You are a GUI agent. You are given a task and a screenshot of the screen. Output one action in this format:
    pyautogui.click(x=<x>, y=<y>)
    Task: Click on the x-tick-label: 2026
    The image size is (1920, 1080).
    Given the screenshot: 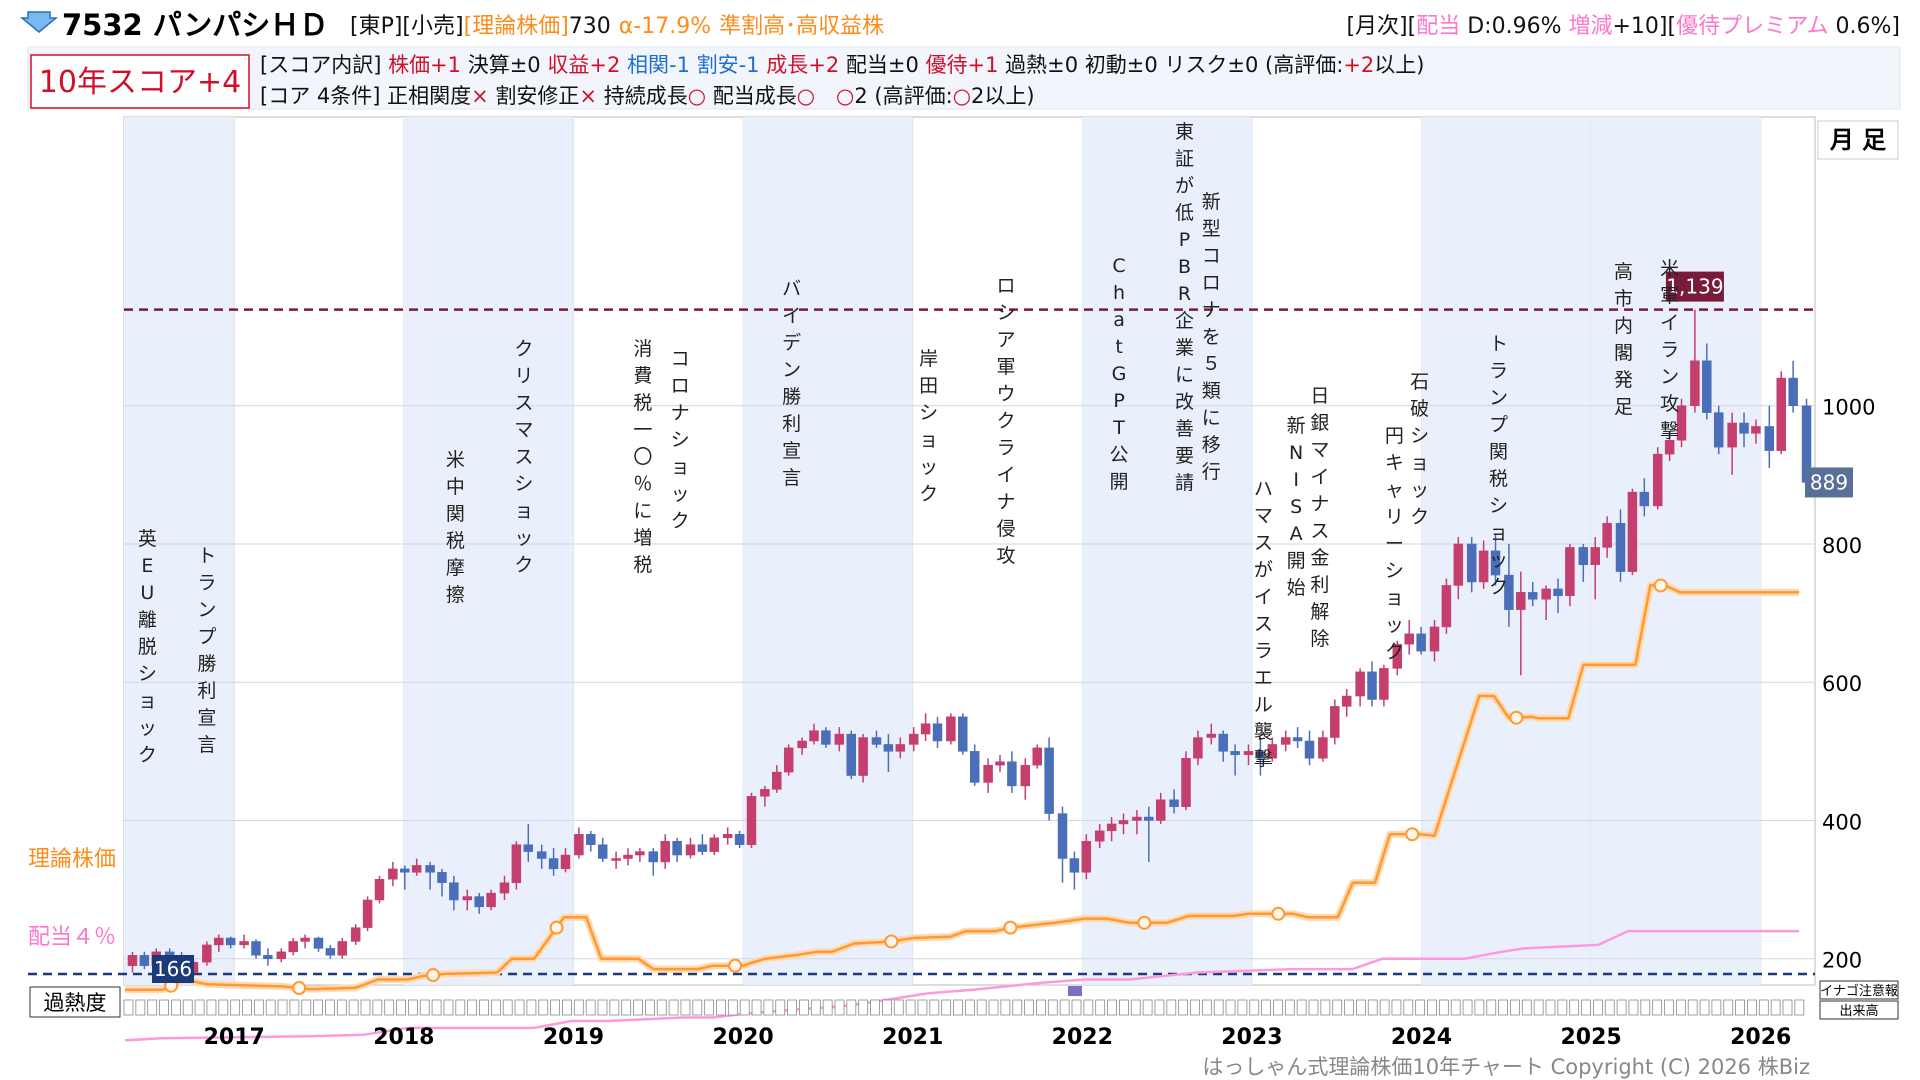 What is the action you would take?
    pyautogui.click(x=1760, y=1037)
    